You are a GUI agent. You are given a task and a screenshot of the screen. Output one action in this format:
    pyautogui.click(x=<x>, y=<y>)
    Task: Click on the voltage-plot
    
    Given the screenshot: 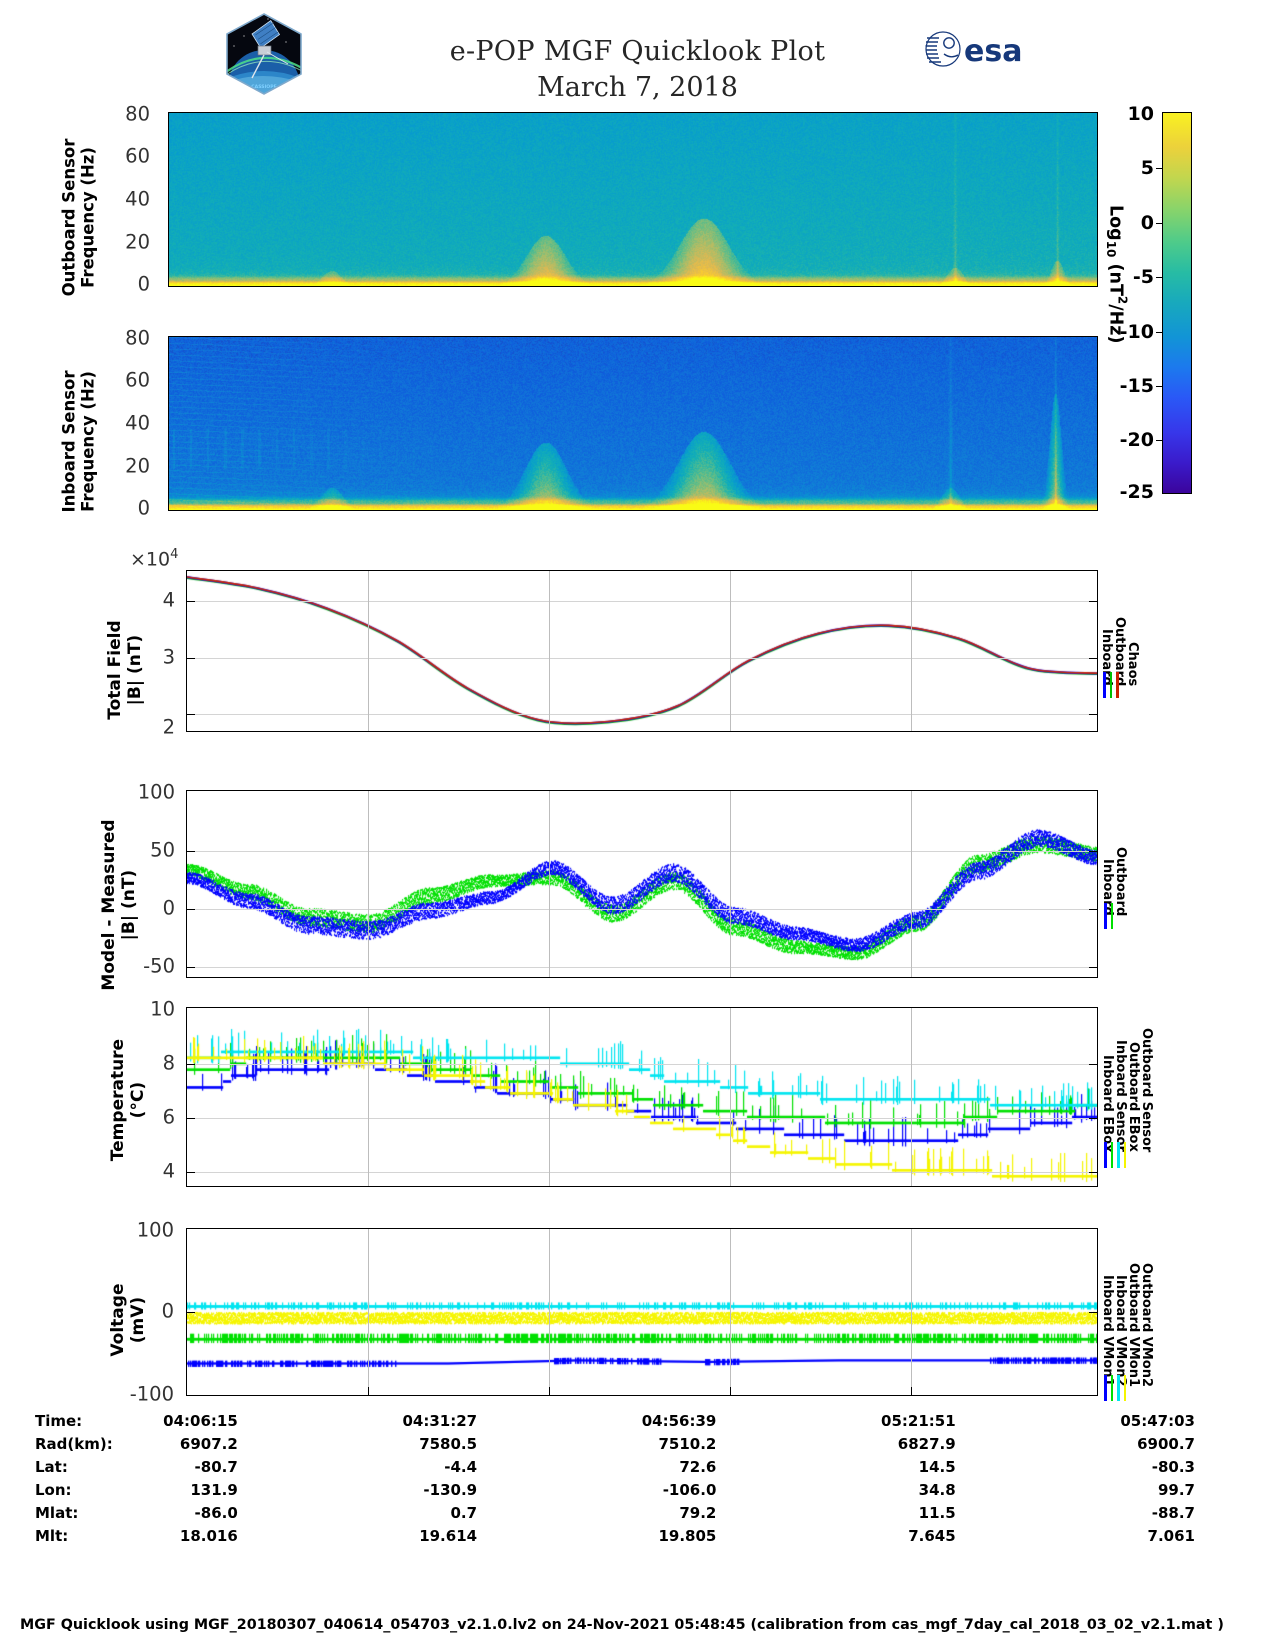 What is the action you would take?
    pyautogui.click(x=642, y=1312)
    